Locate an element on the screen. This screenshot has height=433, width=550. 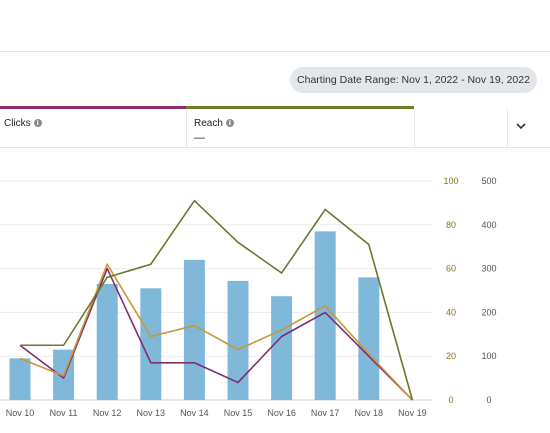
y-tick-label-left: 100 is located at coordinates (450, 181).